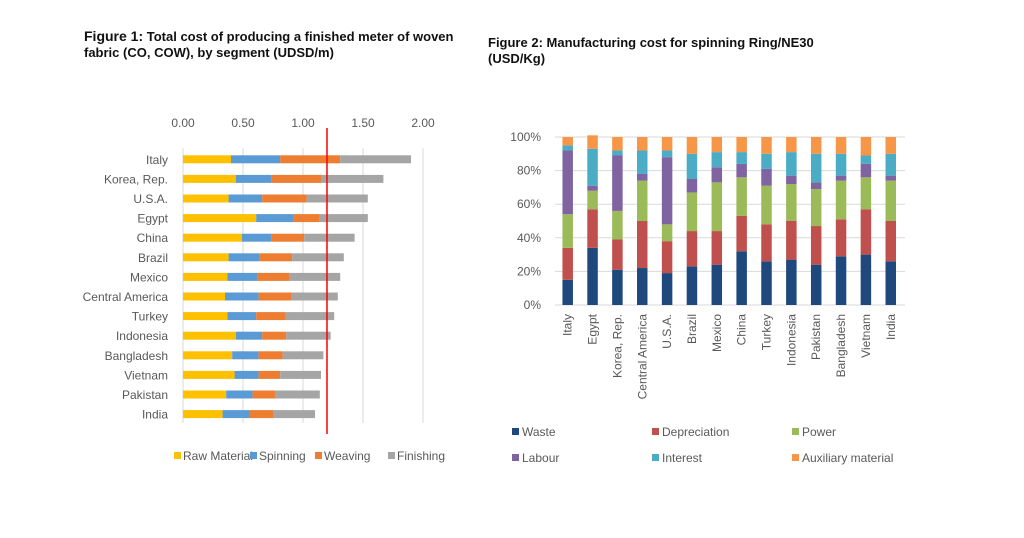  Describe the element at coordinates (347, 456) in the screenshot. I see `fig1-legend-label: Weaving` at that location.